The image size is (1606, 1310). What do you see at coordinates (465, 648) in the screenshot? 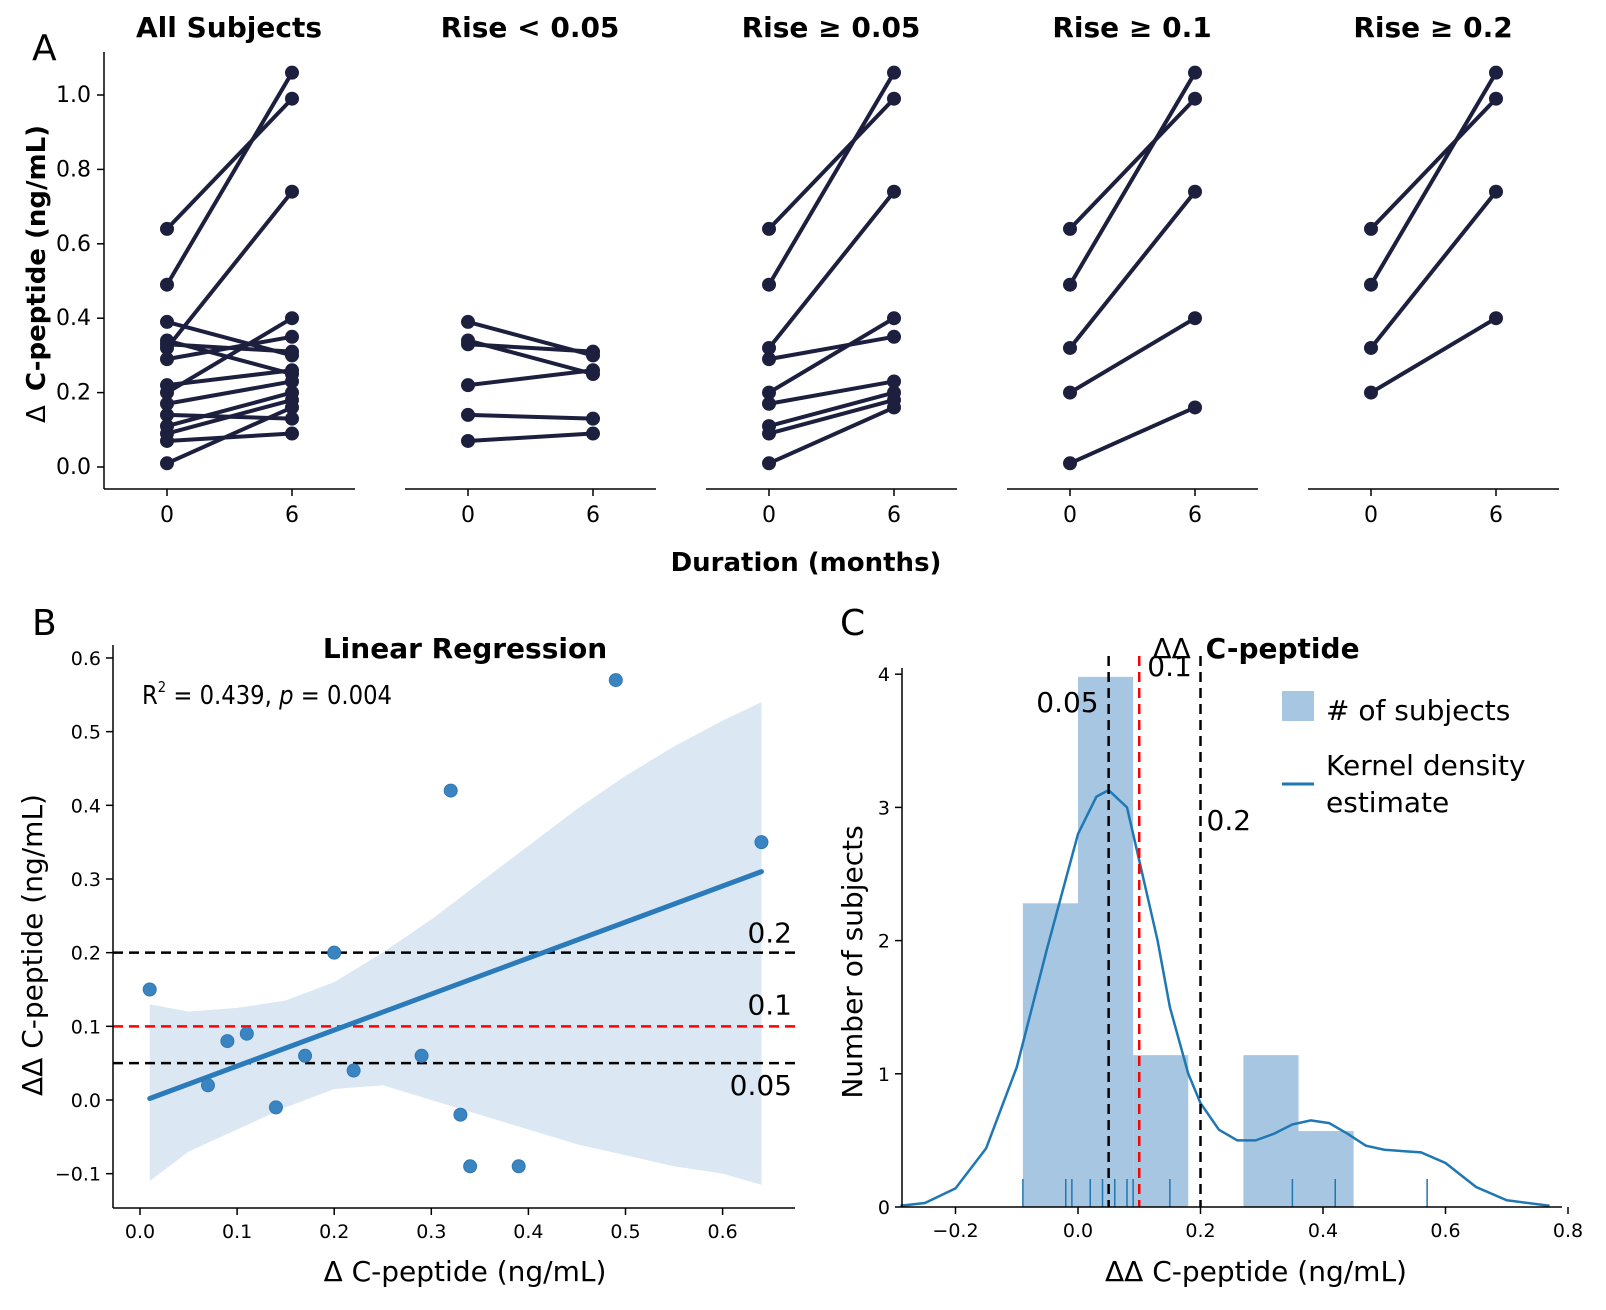
I see `panel-b-title: Linear Regression` at bounding box center [465, 648].